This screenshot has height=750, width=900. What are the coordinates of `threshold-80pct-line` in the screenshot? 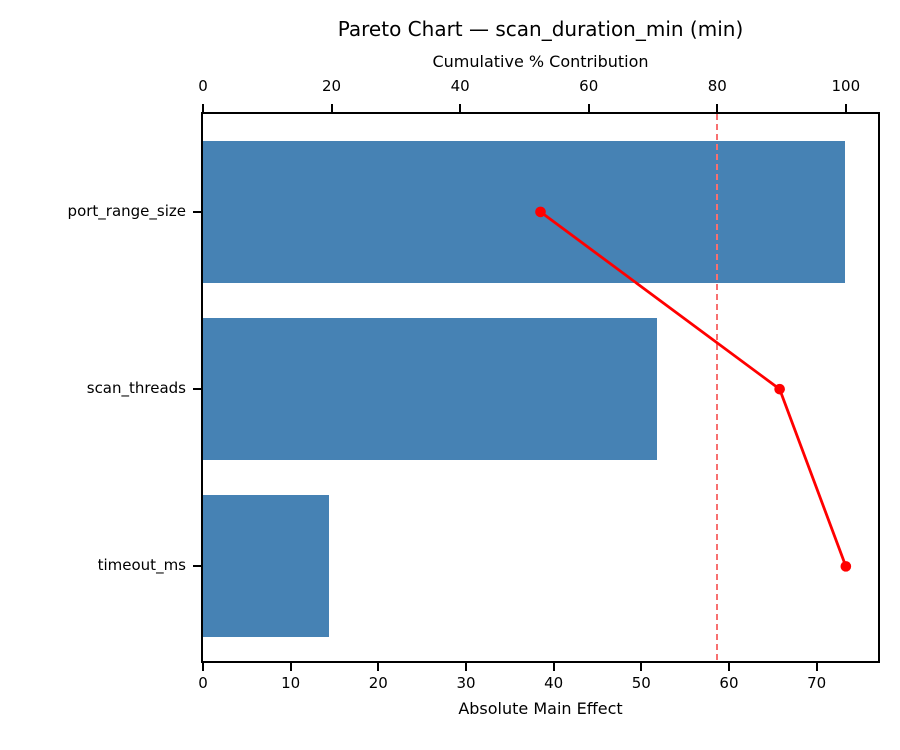 It's located at (717, 387).